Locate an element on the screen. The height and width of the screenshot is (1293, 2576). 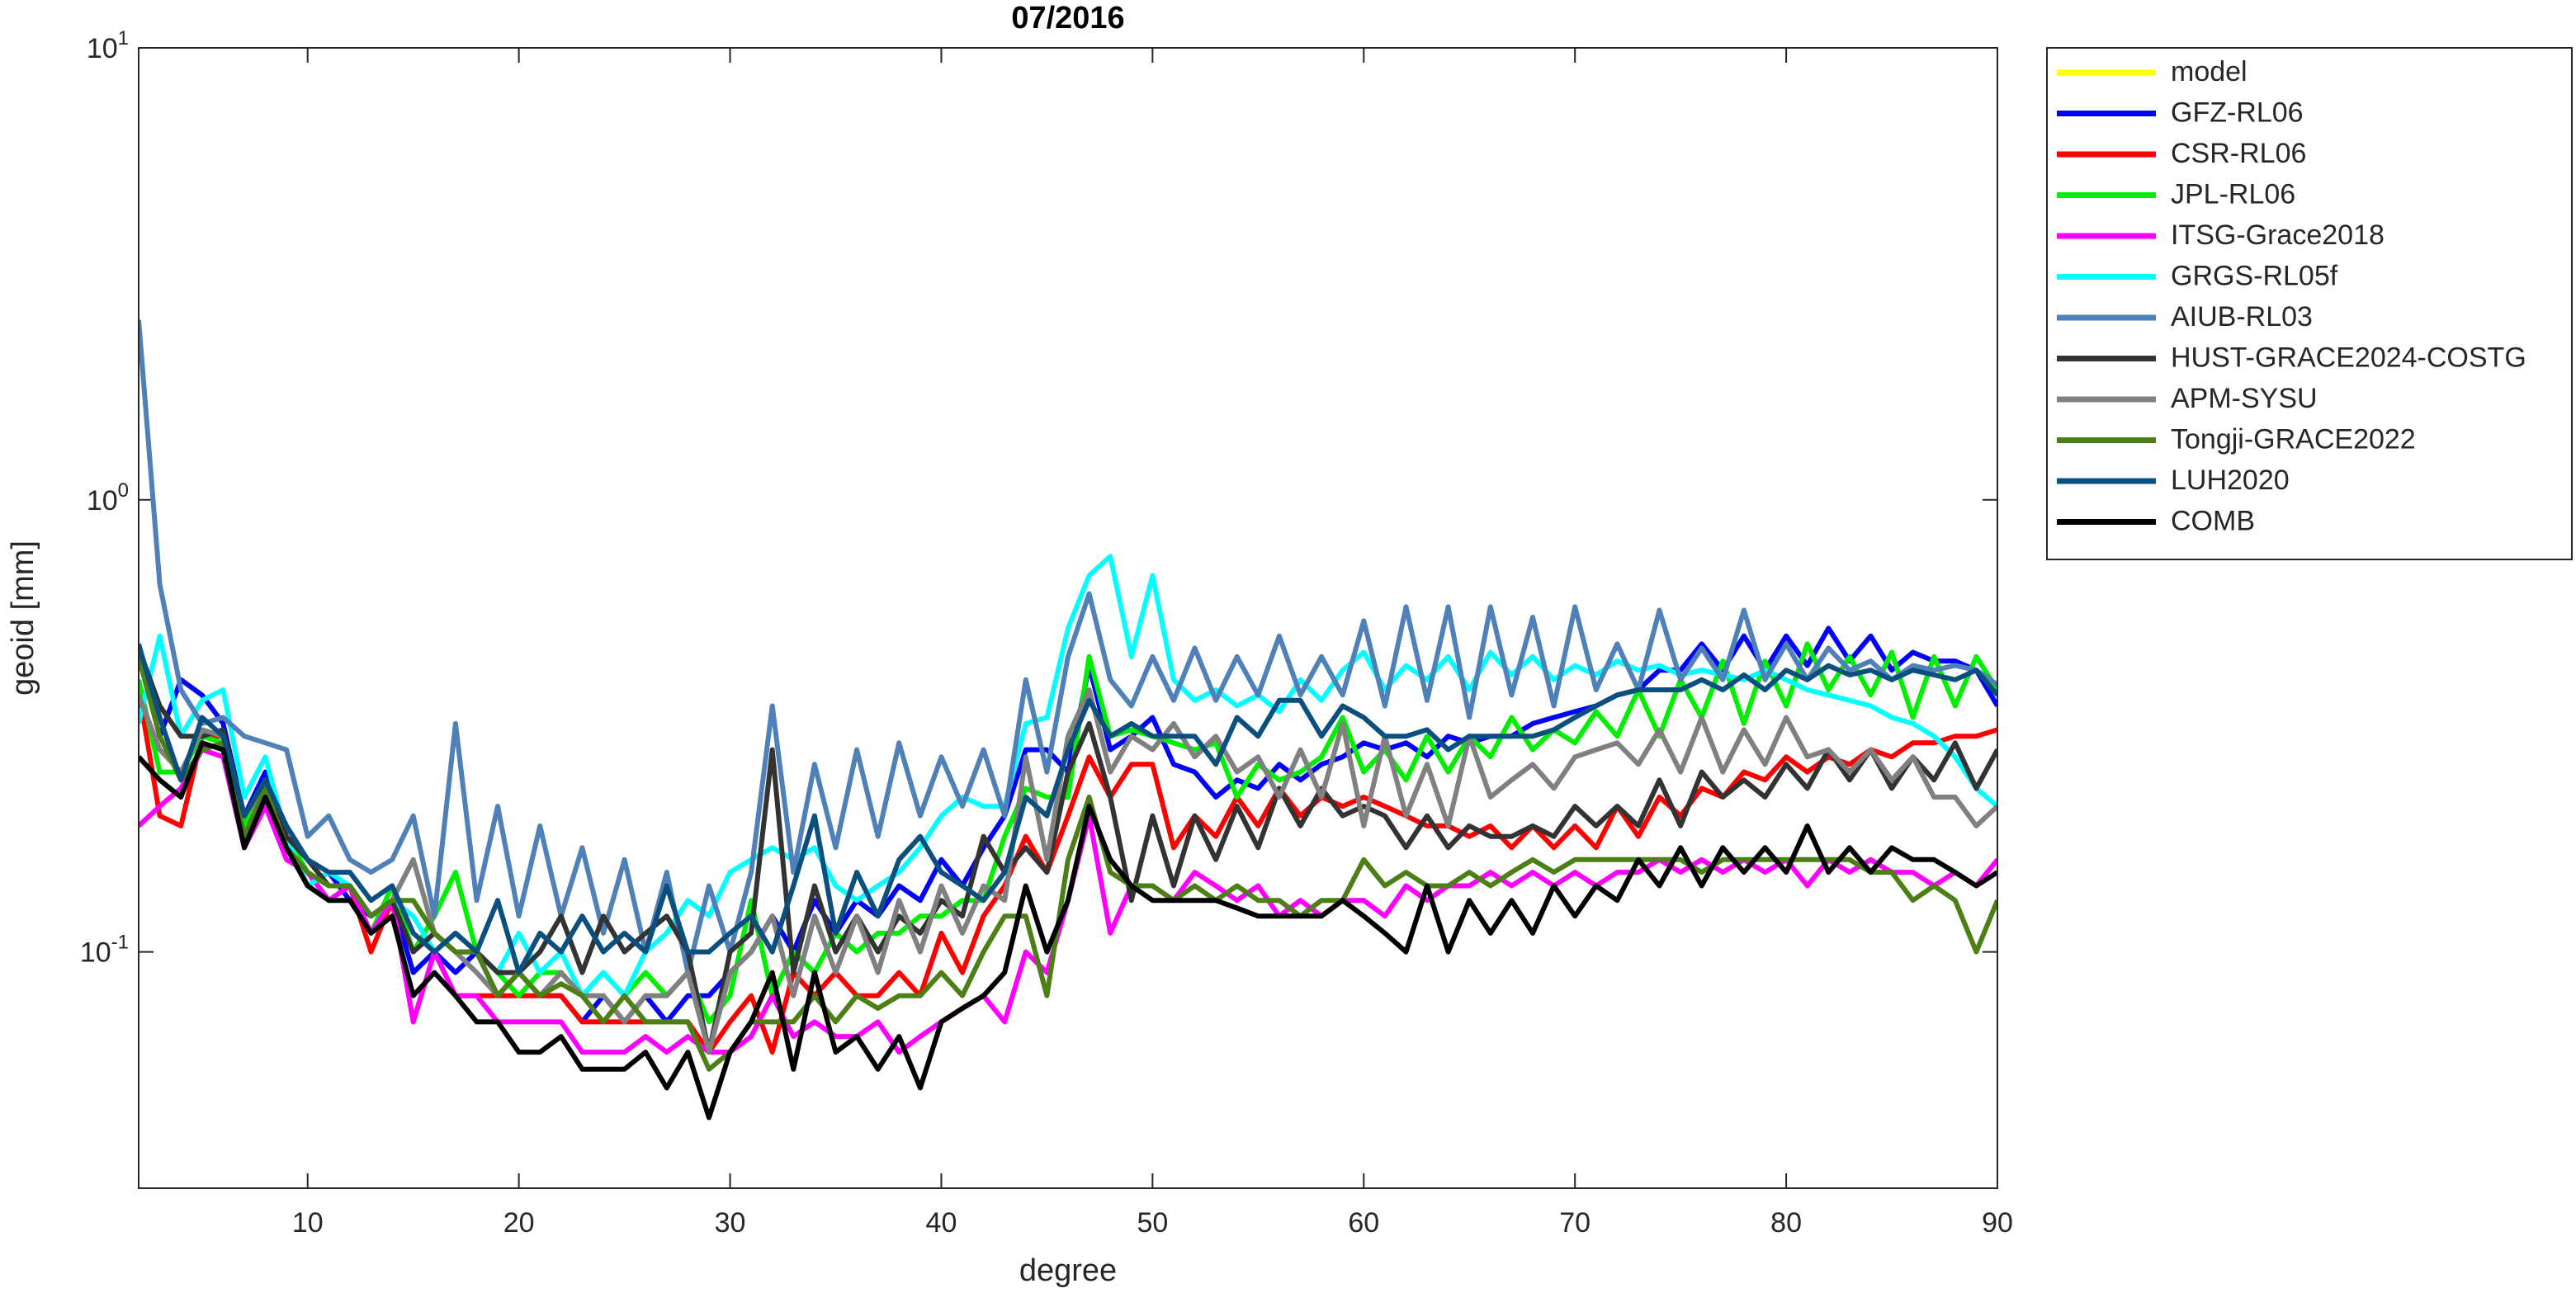
y-tick-label: 10⁻¹ is located at coordinates (104, 951).